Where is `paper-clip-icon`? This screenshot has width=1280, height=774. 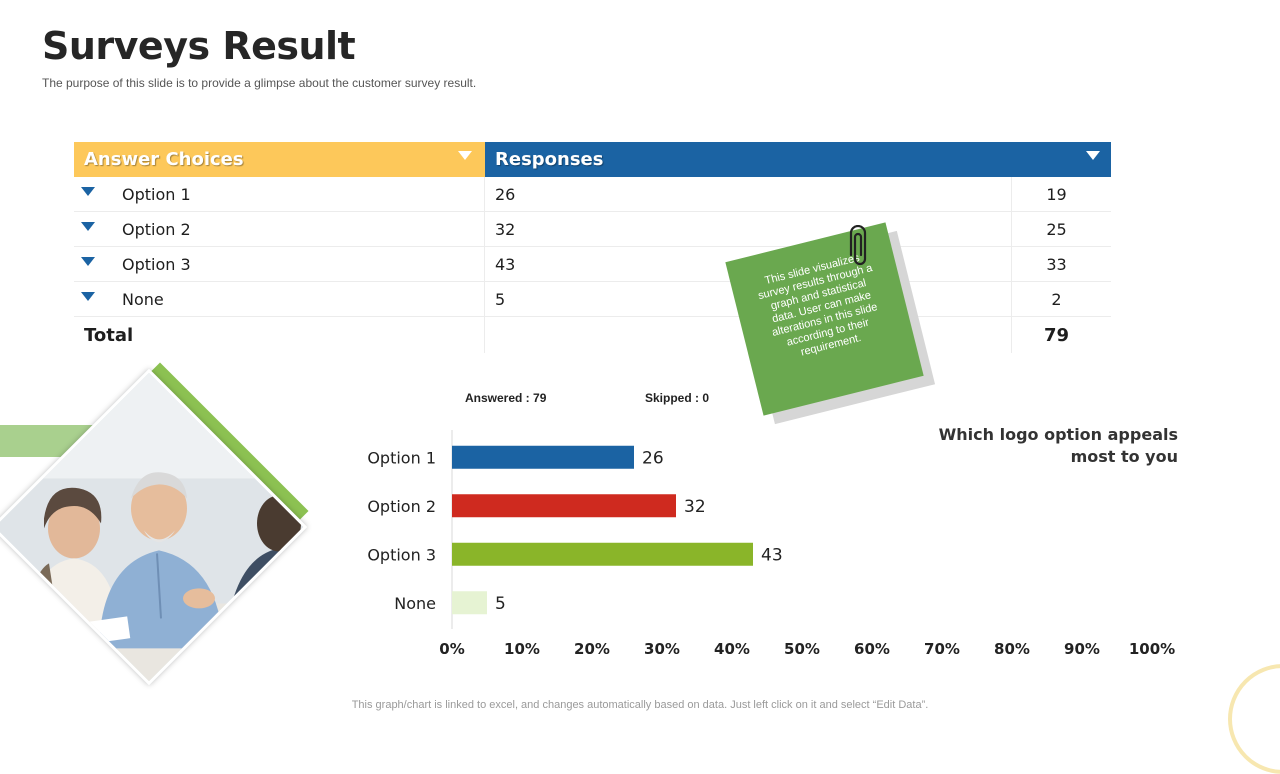
paper-clip-icon is located at coordinates (858, 245).